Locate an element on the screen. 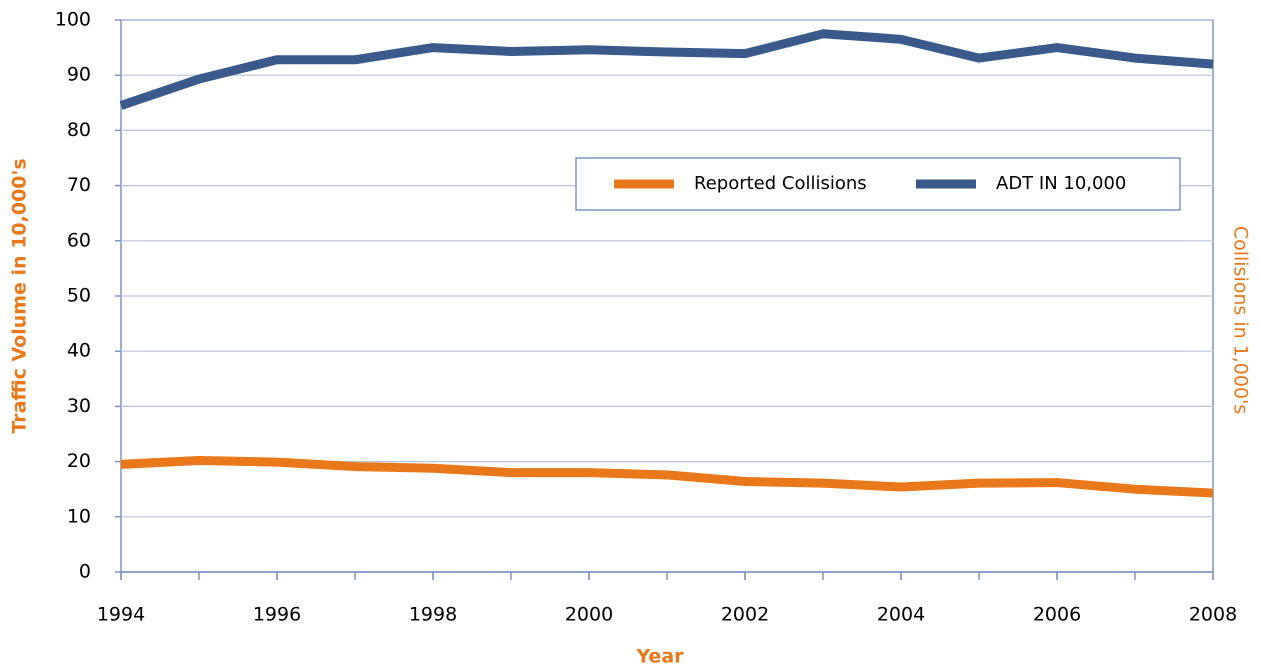 Image resolution: width=1261 pixels, height=669 pixels. y-tick-label: 50 is located at coordinates (79, 296).